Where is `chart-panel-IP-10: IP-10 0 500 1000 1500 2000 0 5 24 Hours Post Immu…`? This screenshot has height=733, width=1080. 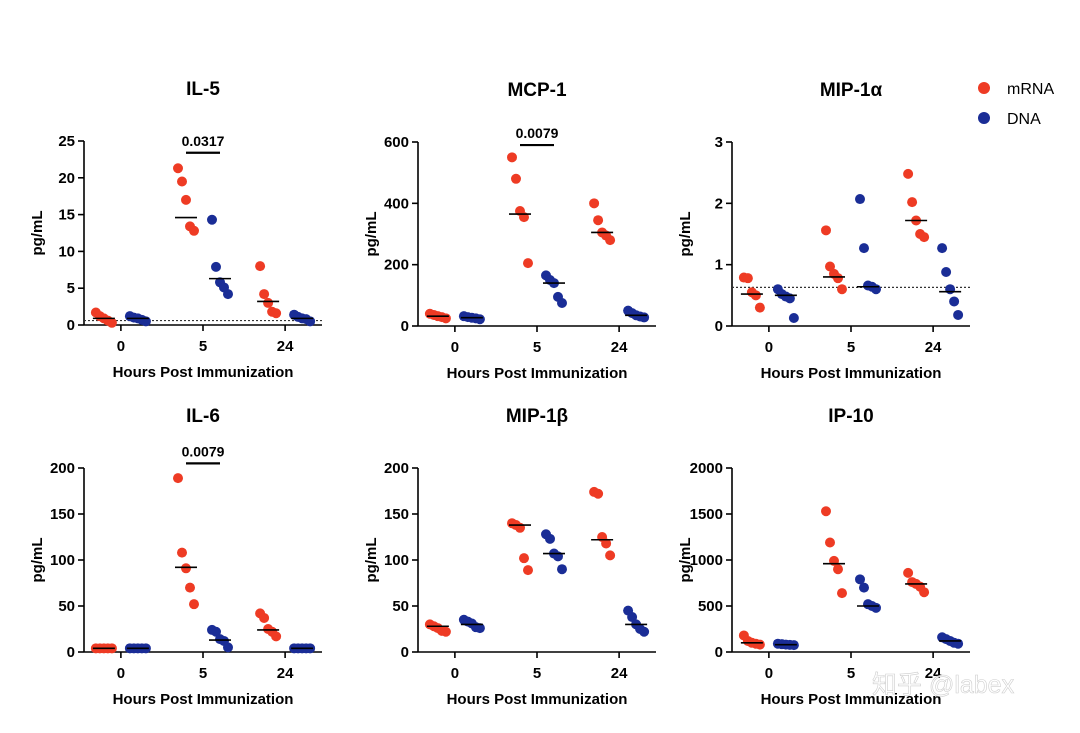 chart-panel-IP-10: IP-10 0 500 1000 1500 2000 0 5 24 Hours Post Immu… is located at coordinates (823, 557).